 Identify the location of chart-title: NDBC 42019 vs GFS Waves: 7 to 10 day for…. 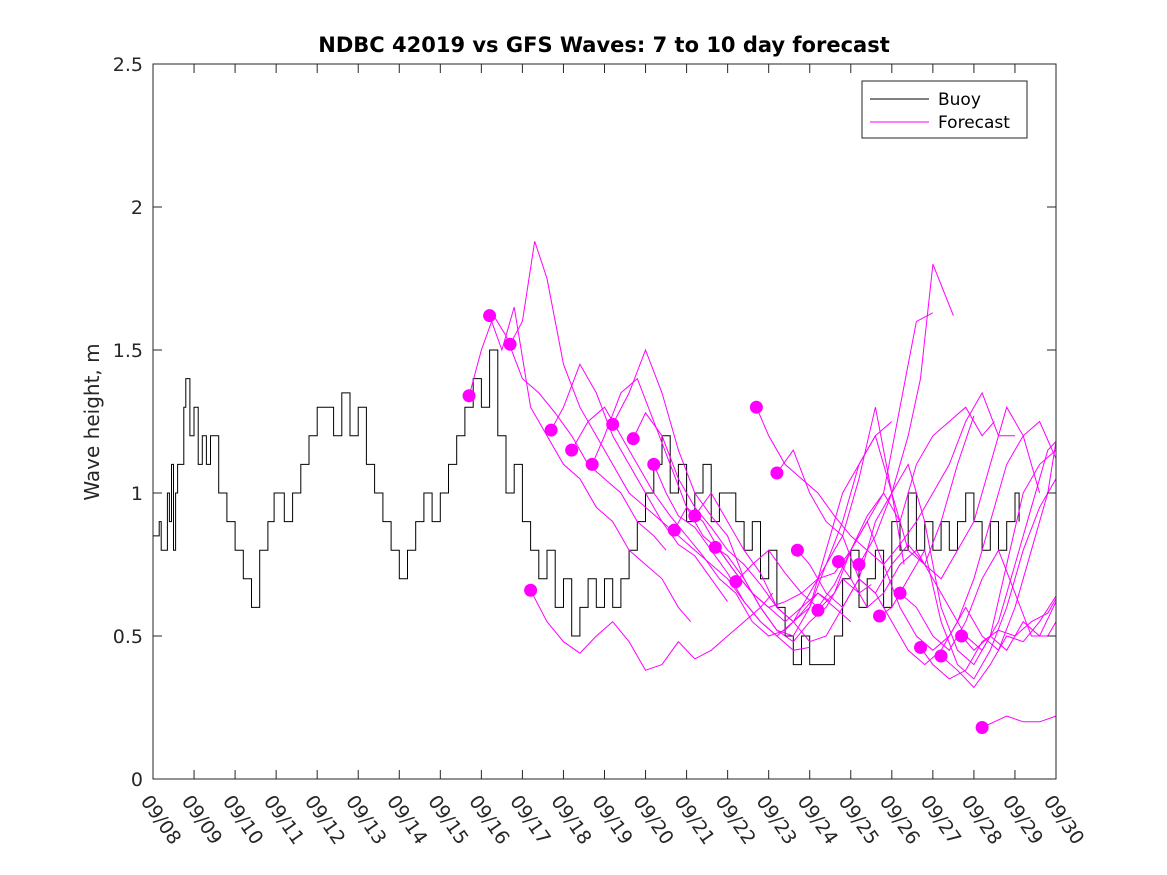
(603, 45).